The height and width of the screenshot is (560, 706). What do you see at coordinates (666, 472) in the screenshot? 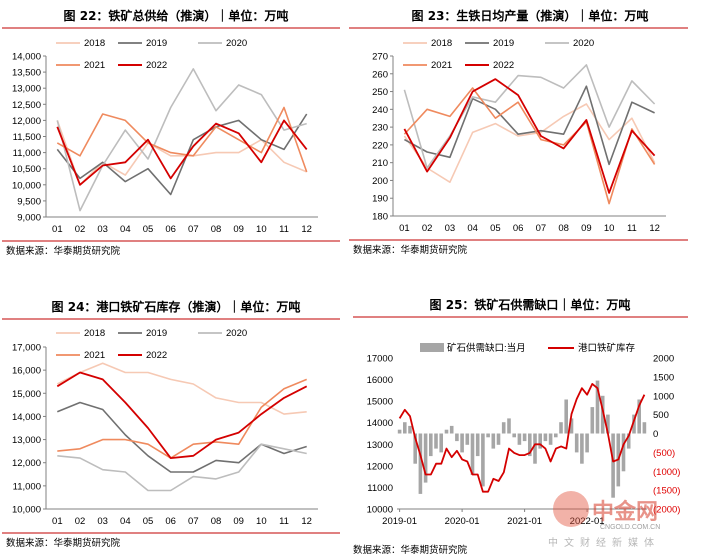
I see `right-y-tick-label: (1000)` at bounding box center [666, 472].